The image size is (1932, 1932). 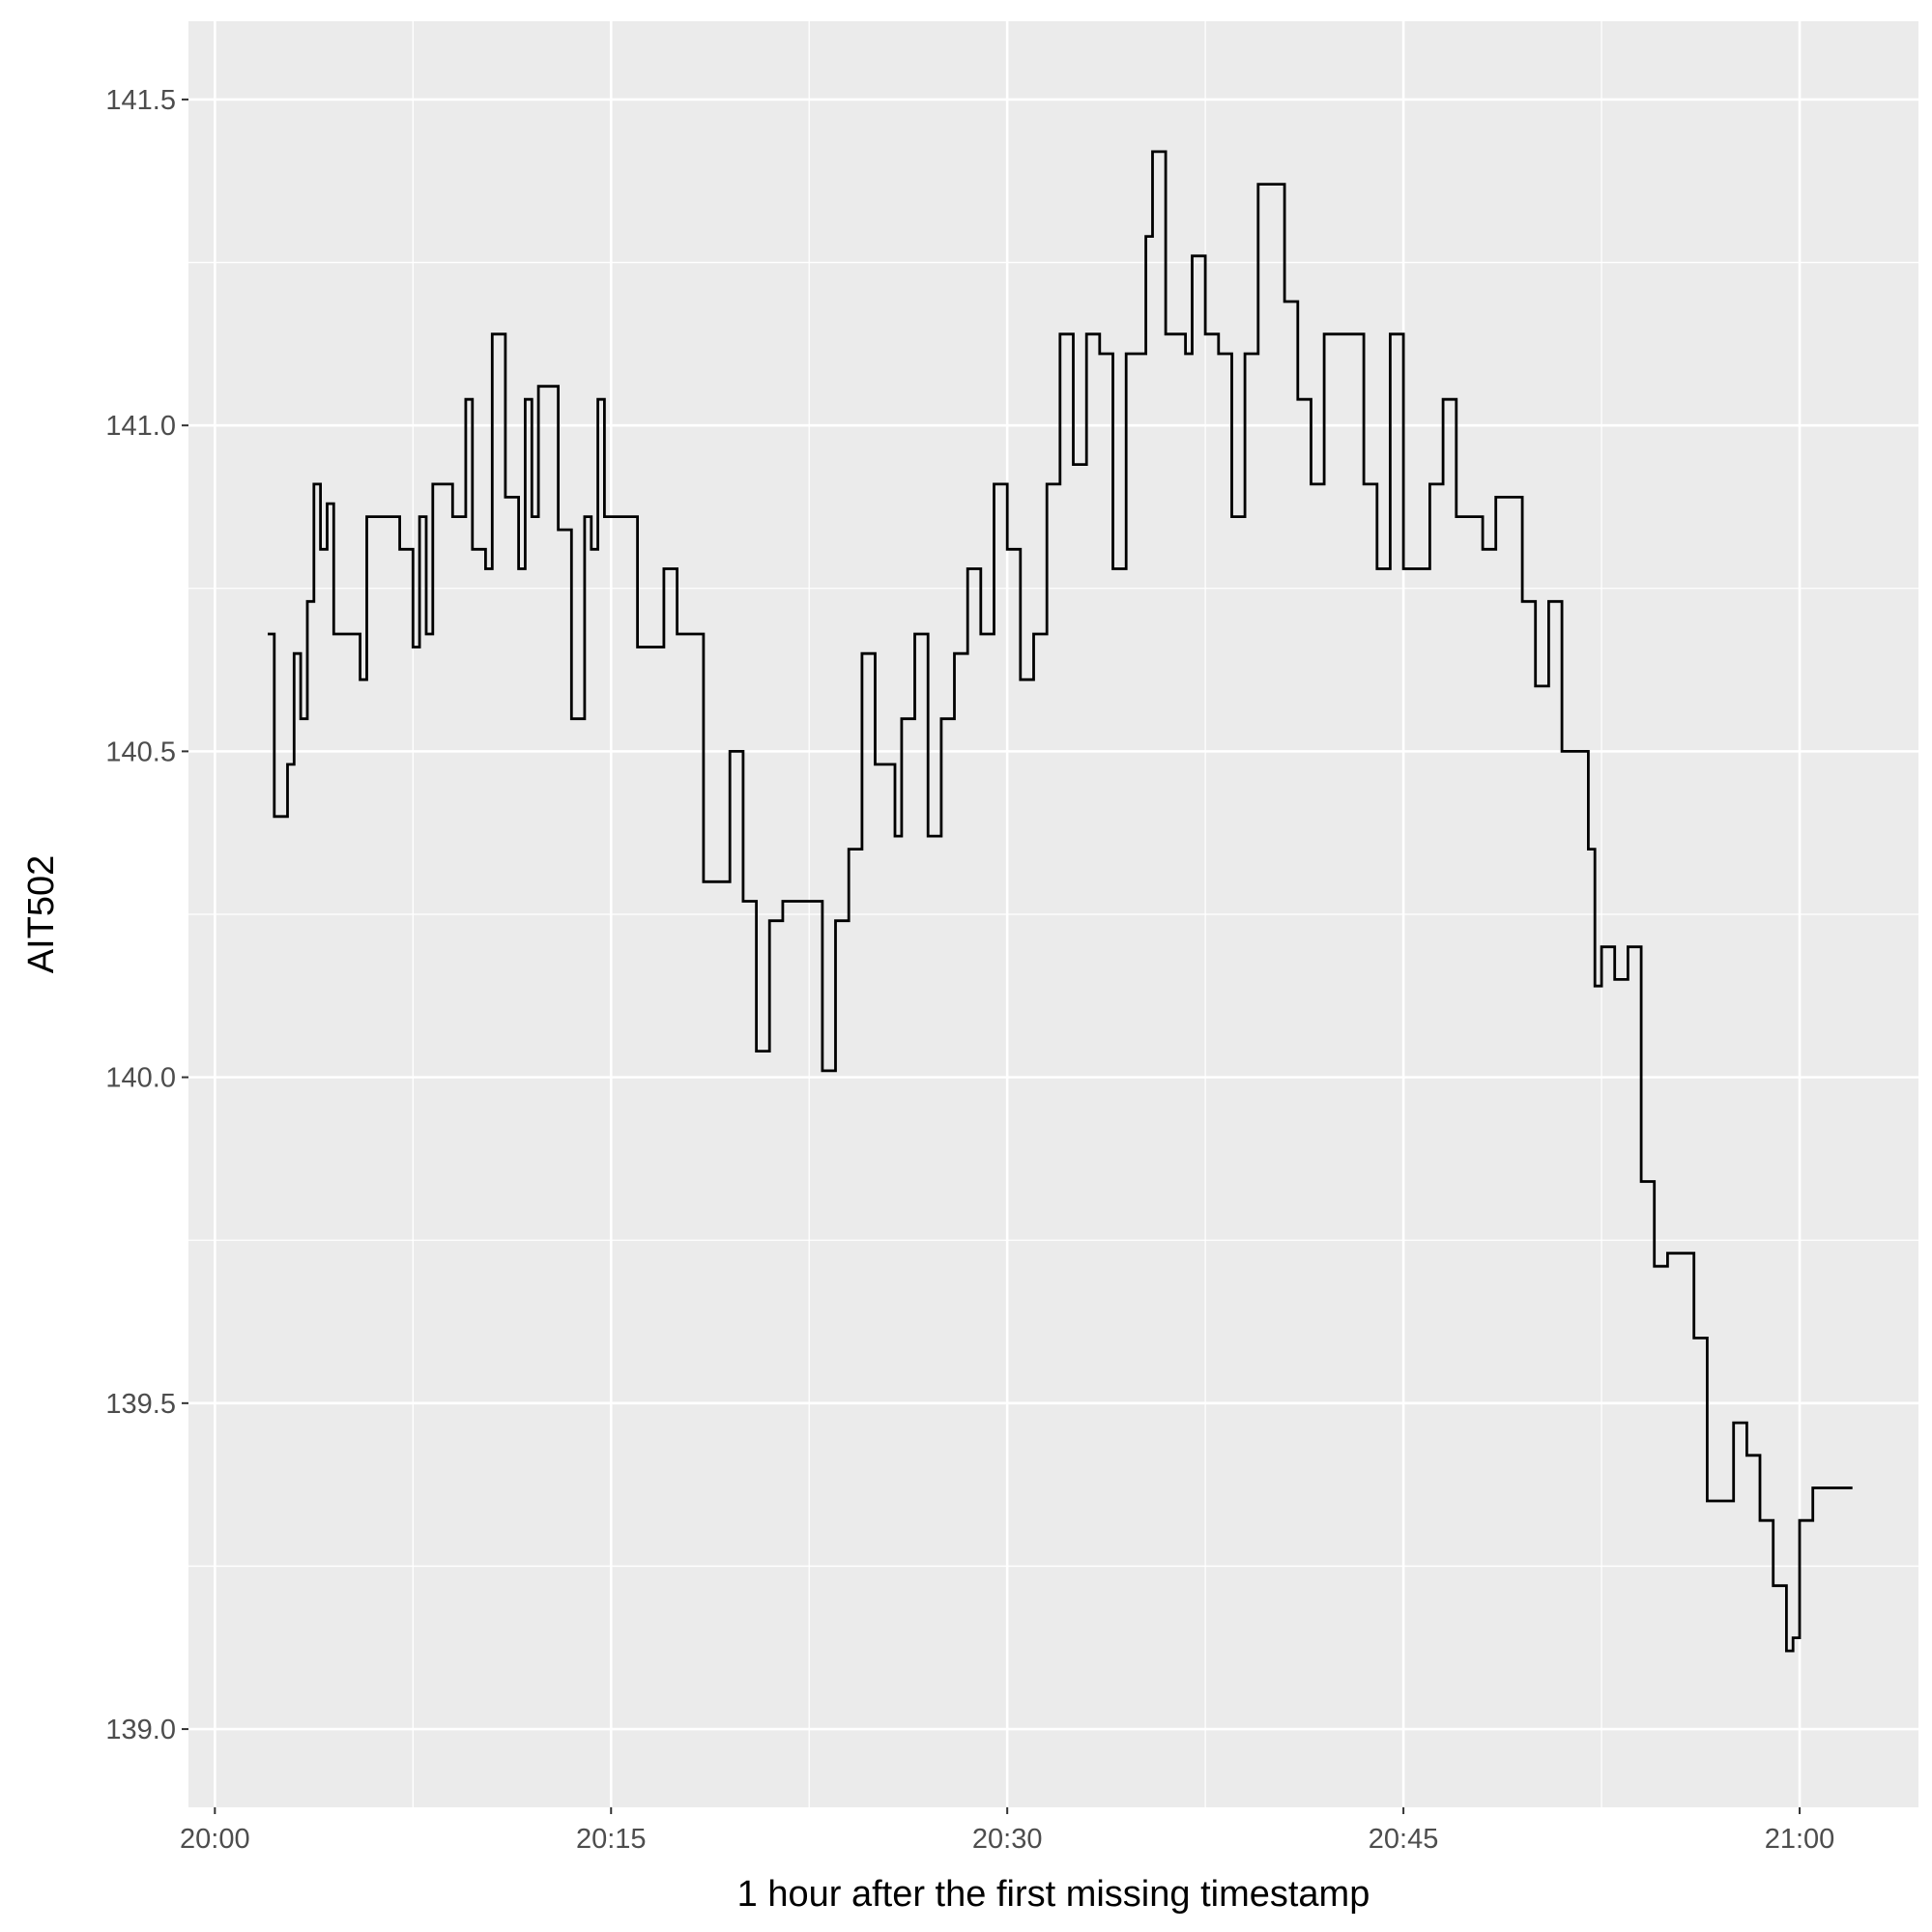 I want to click on y-tick-label: 140.0, so click(x=140, y=1078).